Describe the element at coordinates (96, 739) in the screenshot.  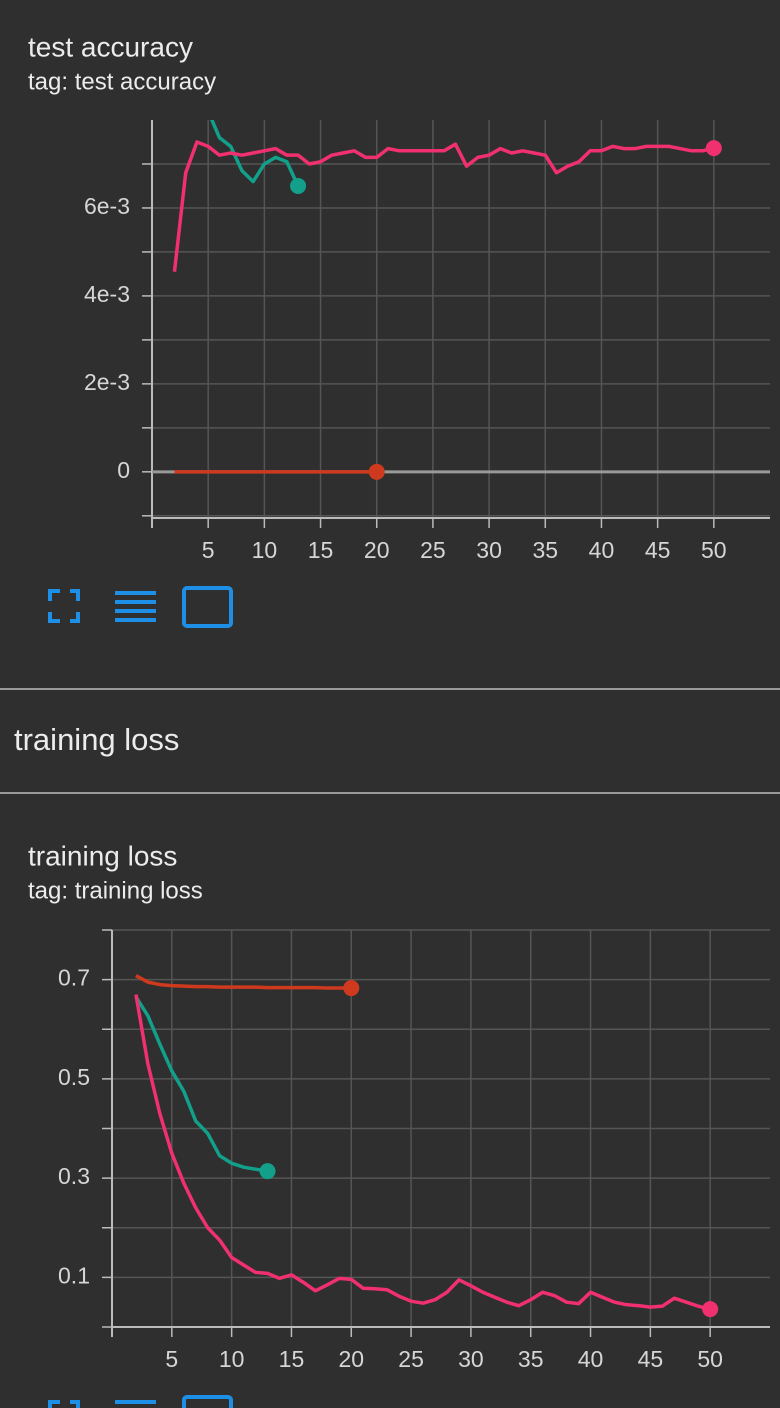
I see `section-title: training loss` at that location.